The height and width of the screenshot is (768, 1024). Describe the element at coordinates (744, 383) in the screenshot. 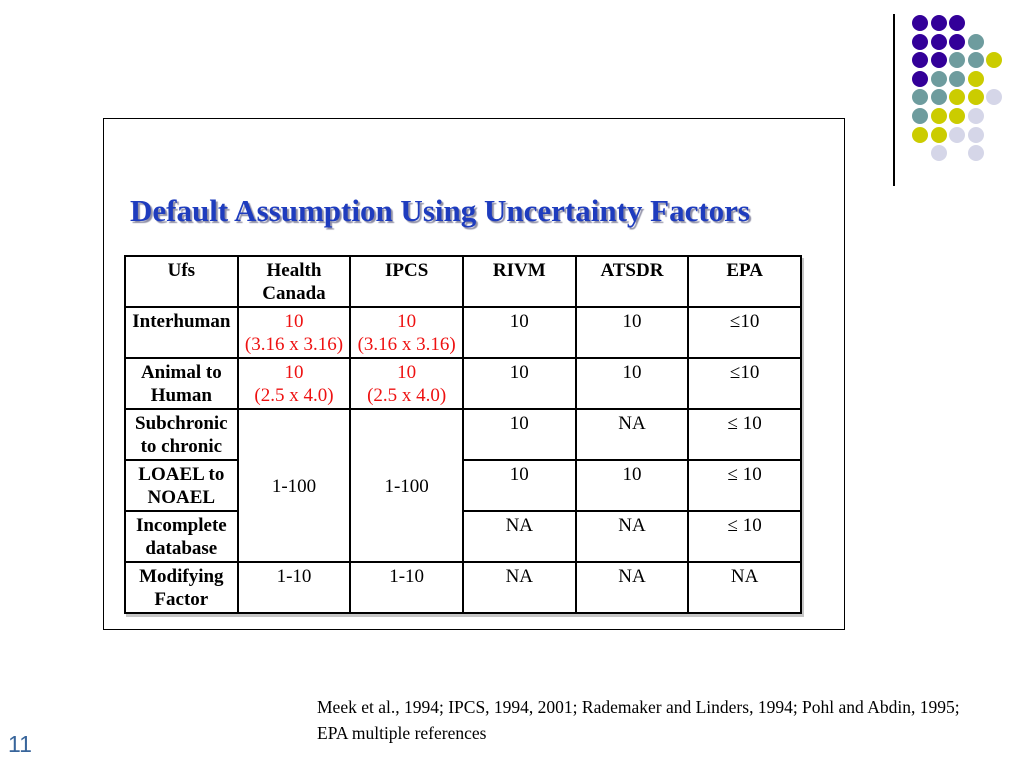

I see `cell-animal-epa: ≤10` at that location.